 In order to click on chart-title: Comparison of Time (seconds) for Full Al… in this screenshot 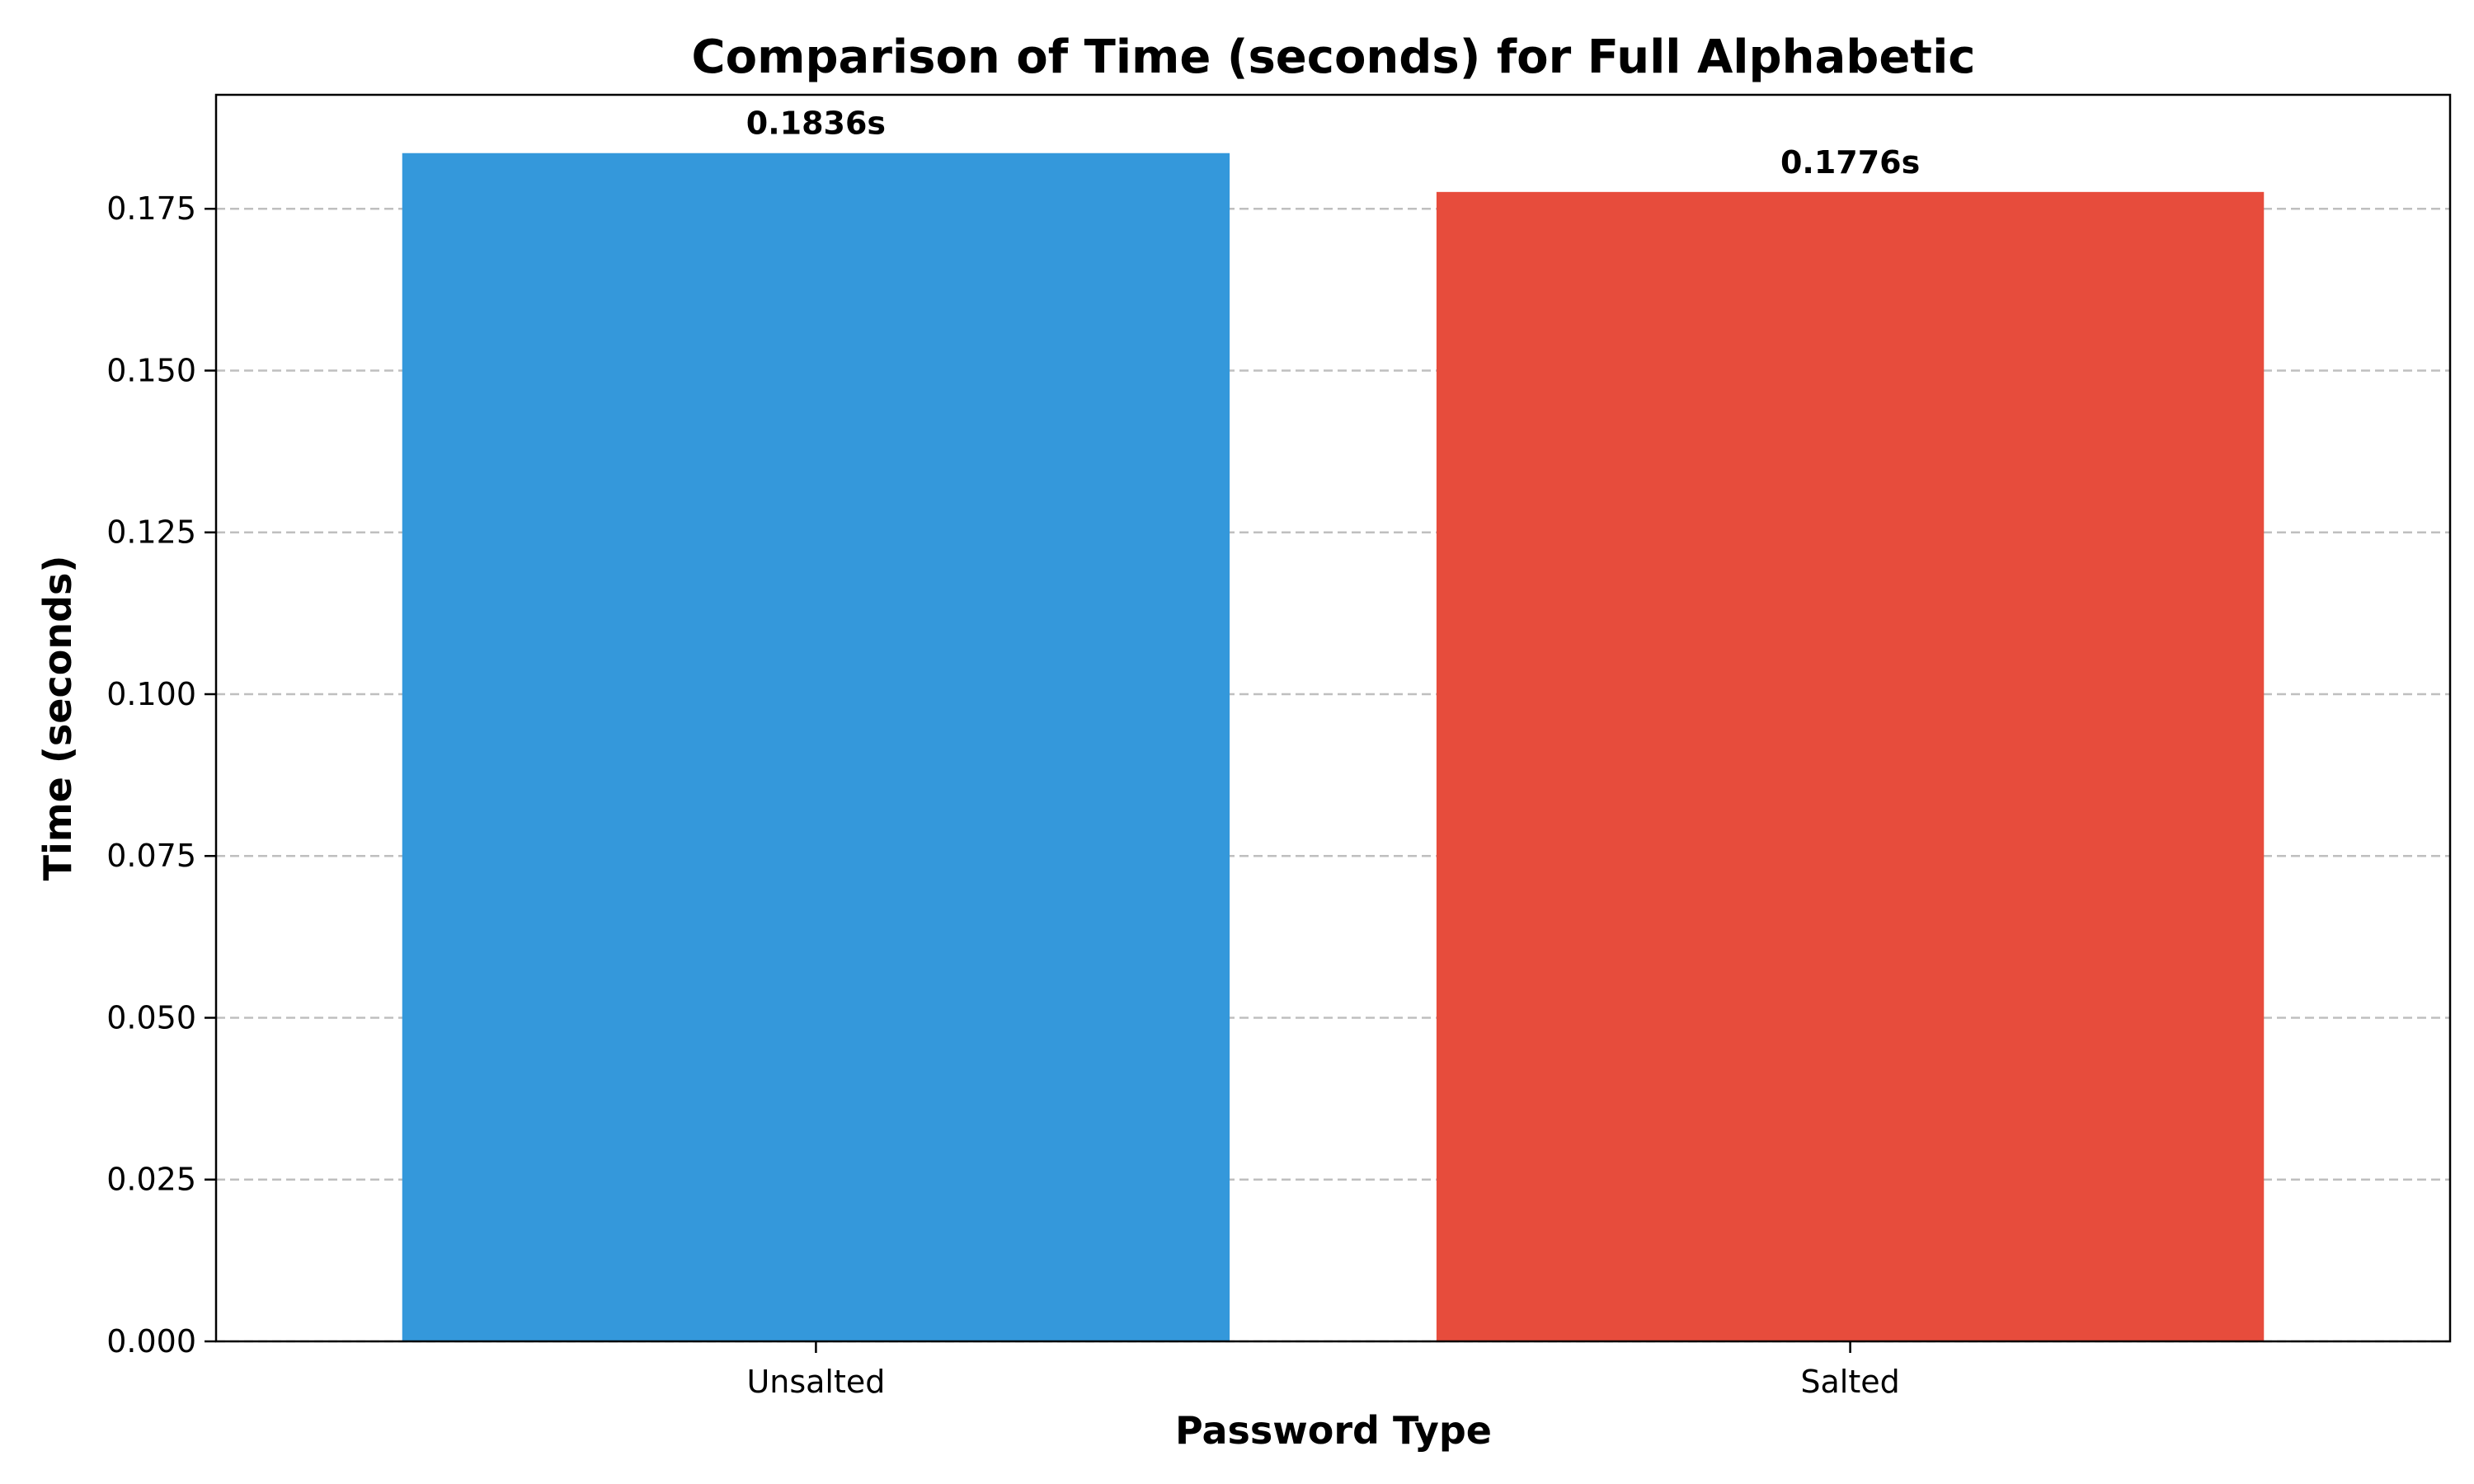, I will do `click(1334, 58)`.